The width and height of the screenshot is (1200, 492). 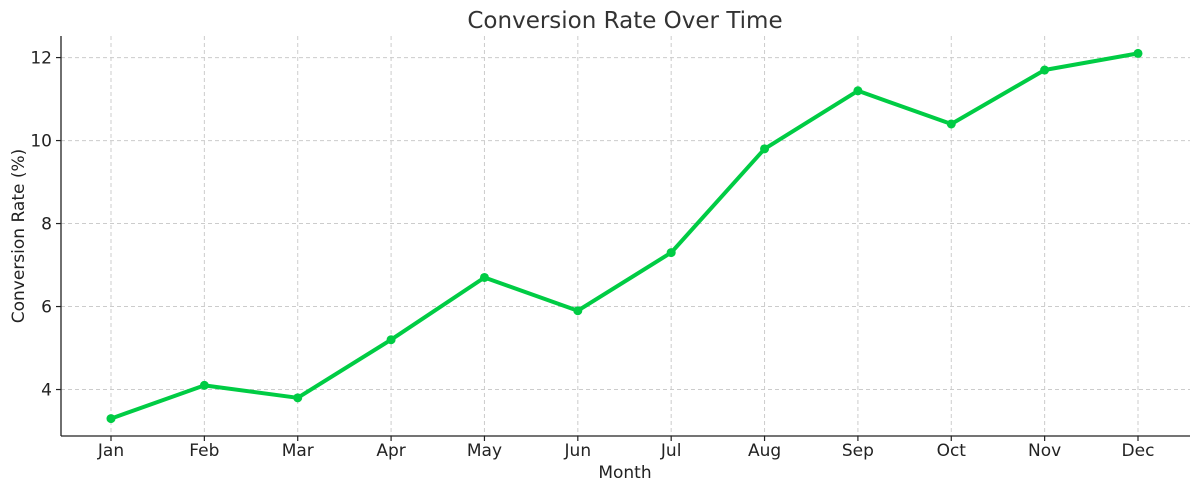 I want to click on y-tick-label: 6, so click(x=46, y=308).